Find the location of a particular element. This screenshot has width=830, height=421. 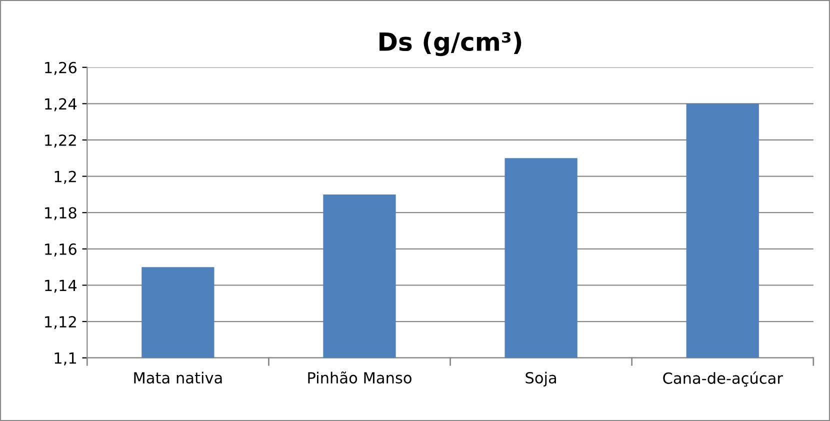

y-tick-label: 1,16 is located at coordinates (60, 249).